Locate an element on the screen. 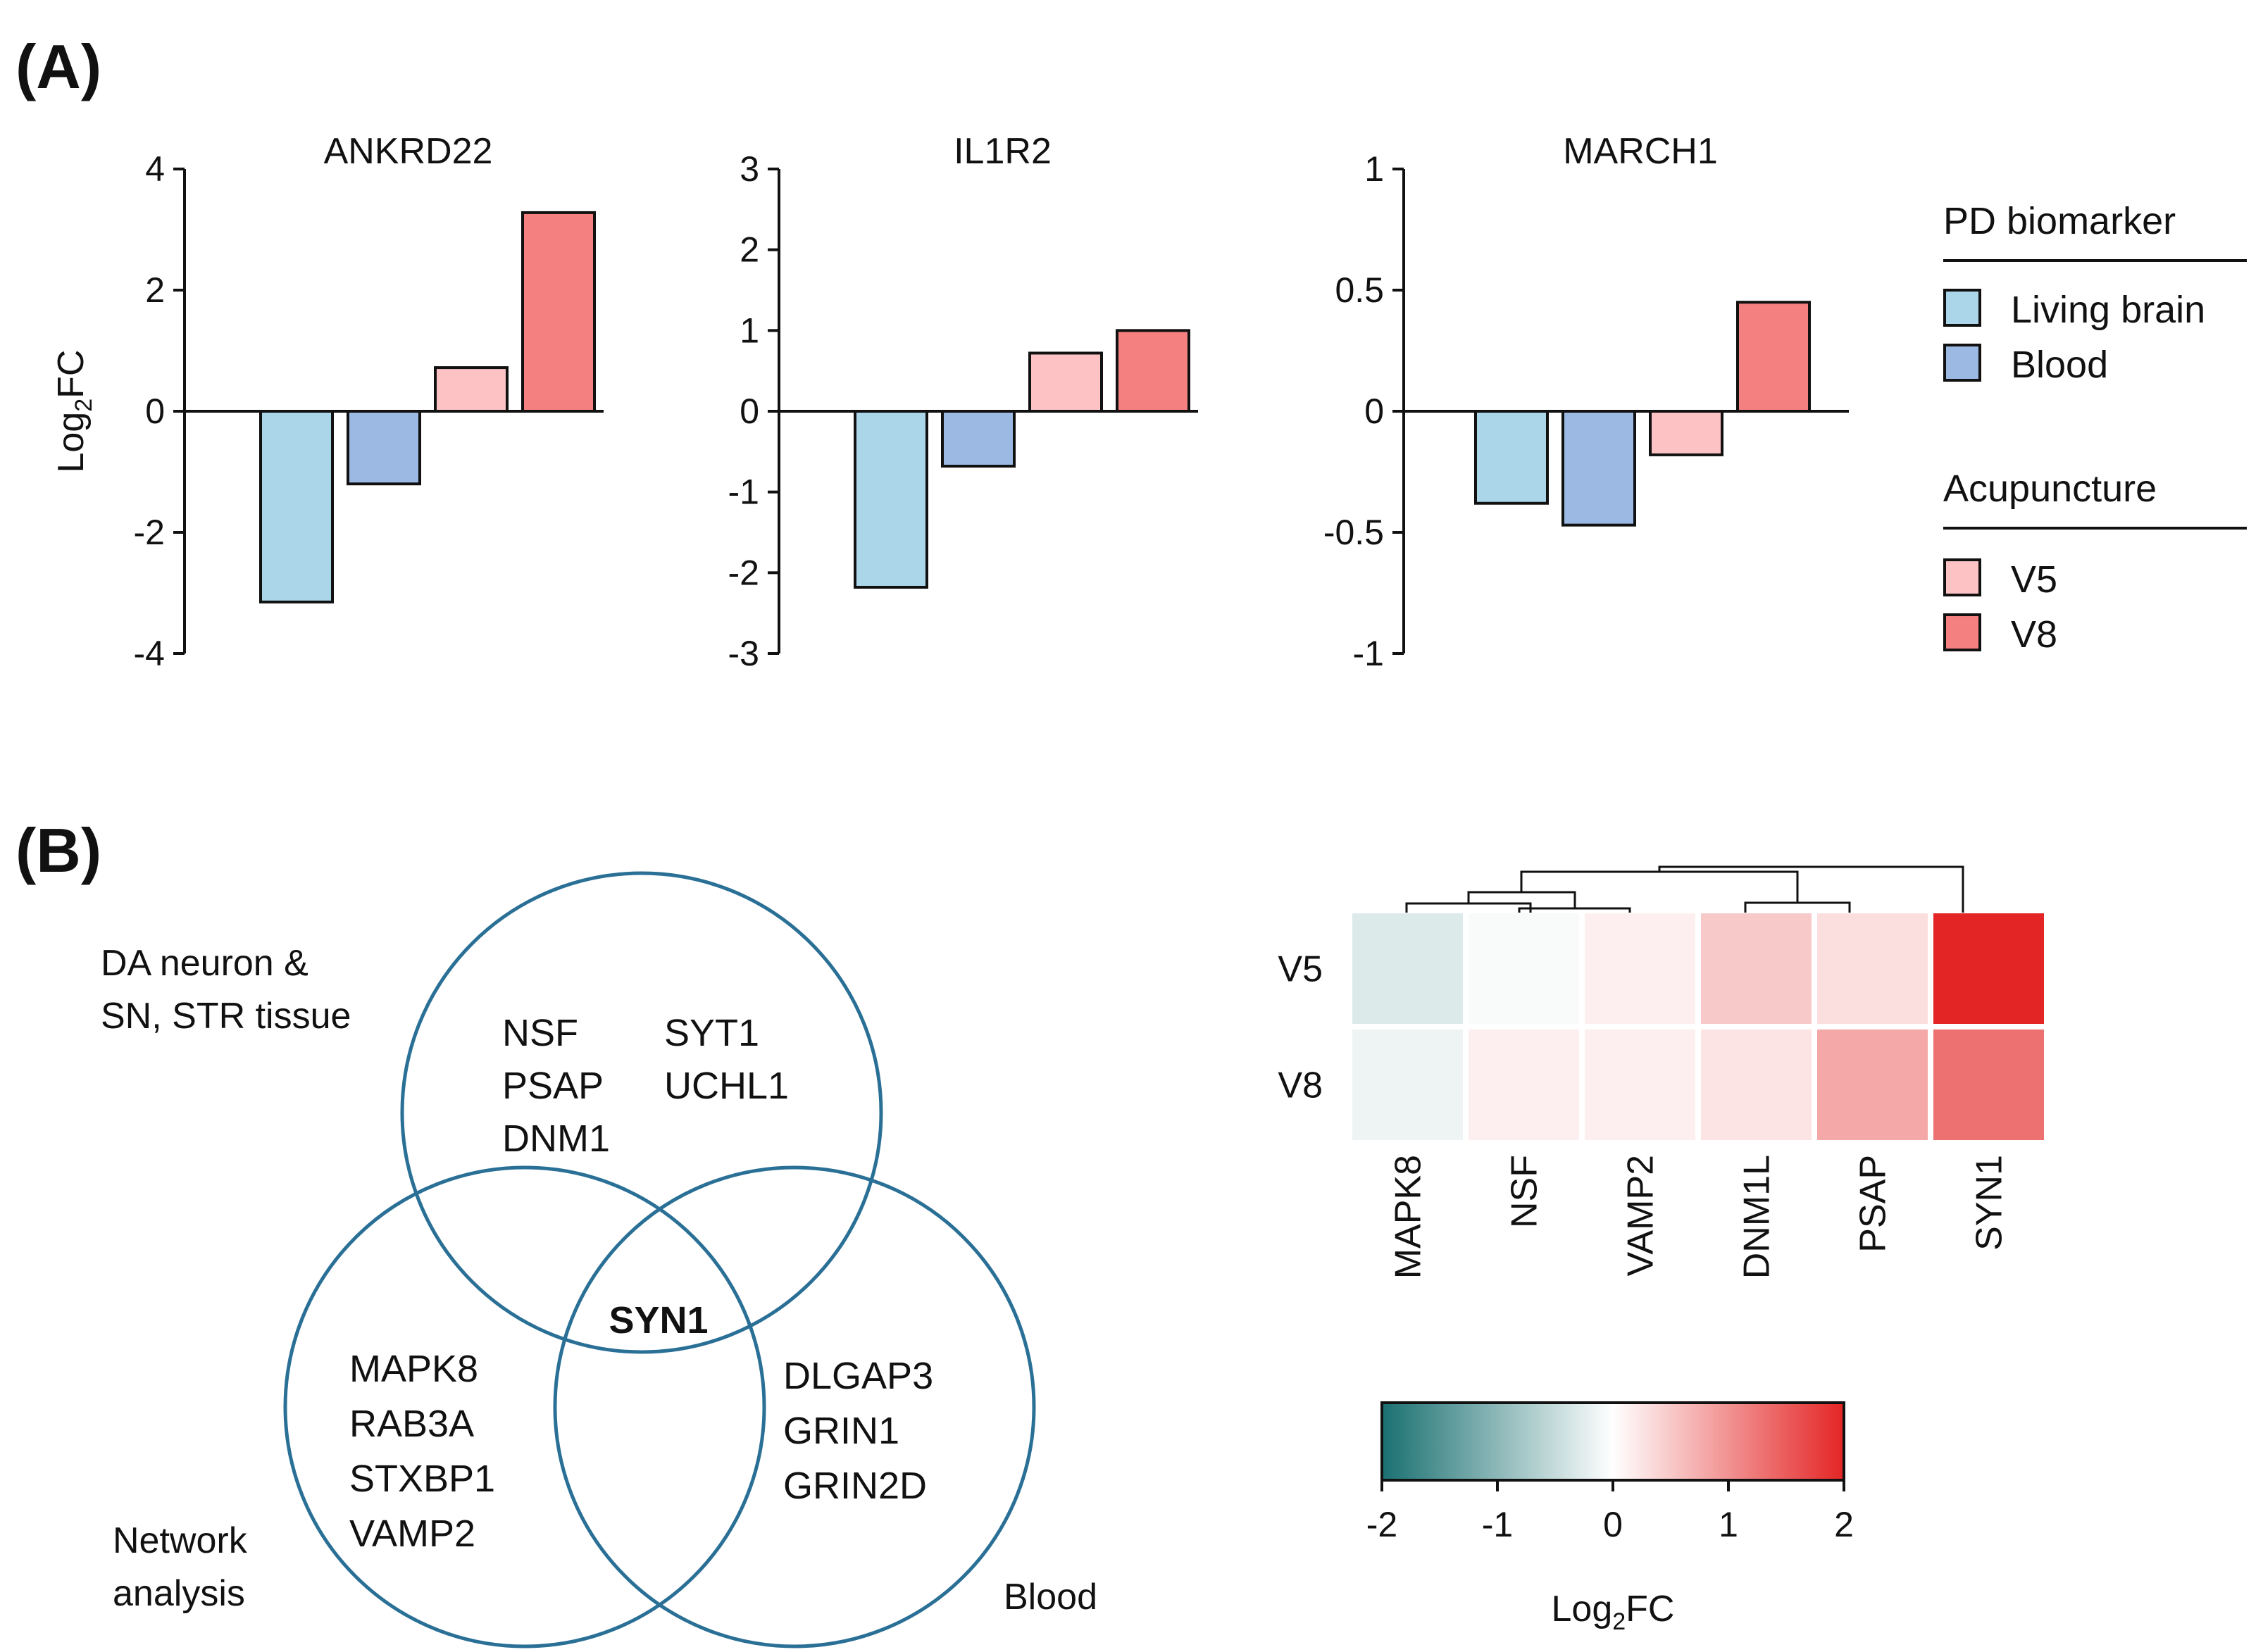 Image resolution: width=2263 pixels, height=1652 pixels. venn-label-top-line2: SN, STR tissue is located at coordinates (226, 1017).